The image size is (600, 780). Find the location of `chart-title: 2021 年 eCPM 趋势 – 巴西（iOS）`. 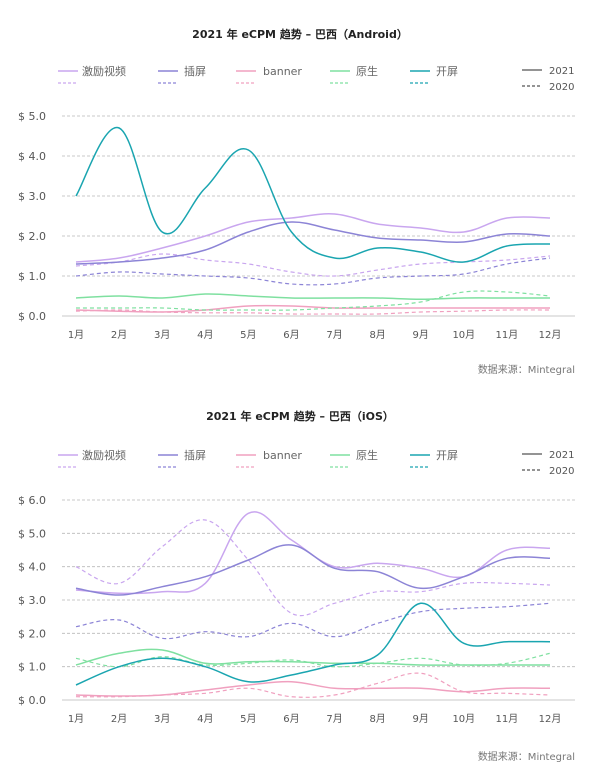

chart-title: 2021 年 eCPM 趋势 – 巴西（iOS） is located at coordinates (300, 416).